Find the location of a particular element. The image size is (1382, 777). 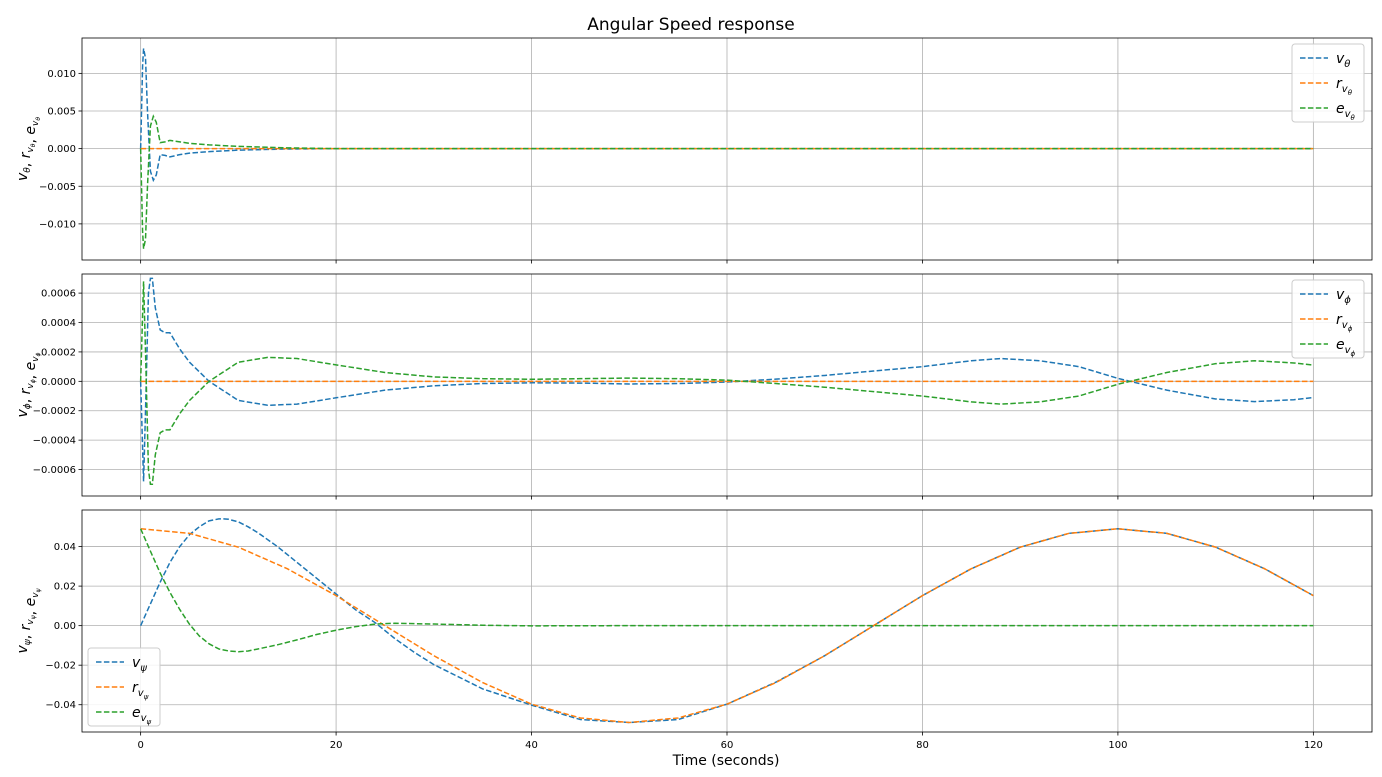

y-tick-label: 0.0000 is located at coordinates (58, 382).